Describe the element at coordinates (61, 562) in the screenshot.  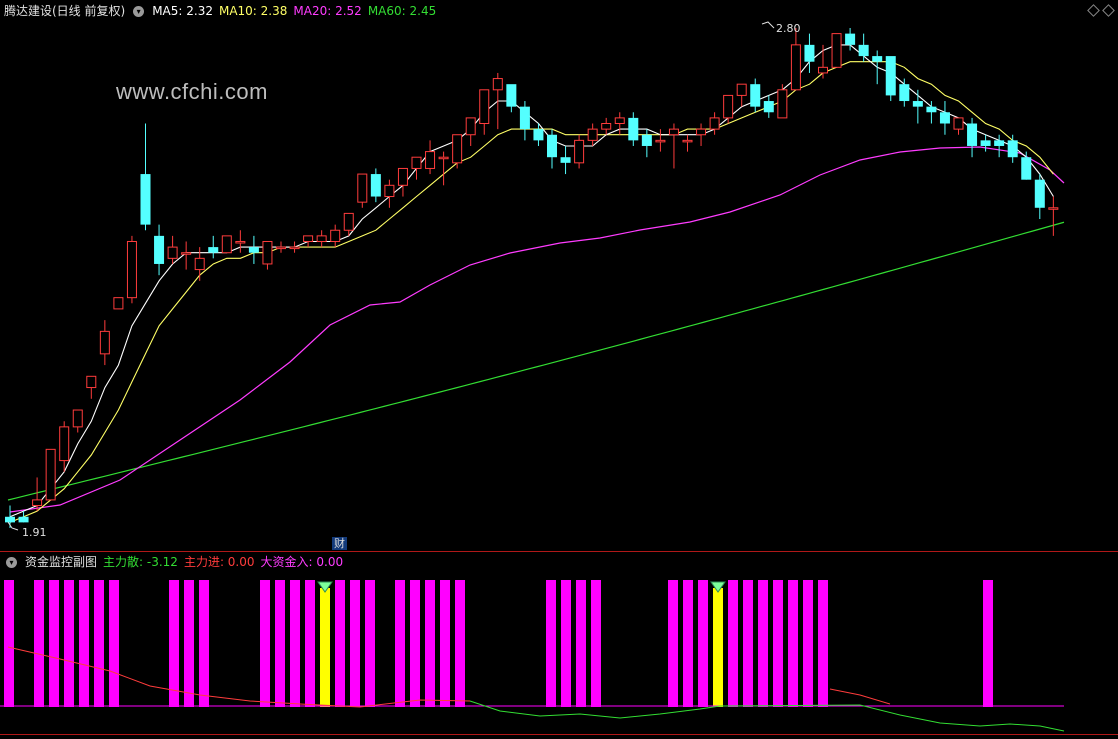
I see `sub-title: 资金监控副图` at that location.